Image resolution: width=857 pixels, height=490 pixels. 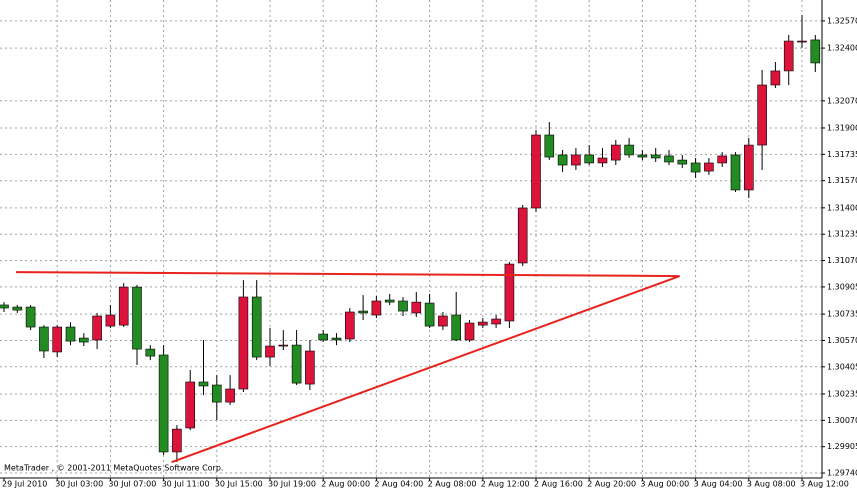 I want to click on y-tick-label: 1.31570, so click(x=842, y=180).